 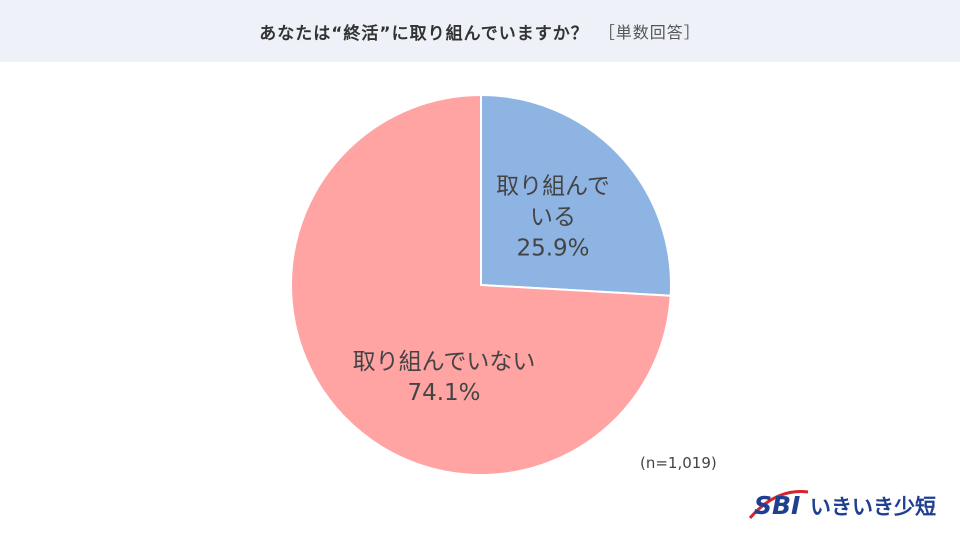 I want to click on logo-swoosh, so click(x=778, y=504).